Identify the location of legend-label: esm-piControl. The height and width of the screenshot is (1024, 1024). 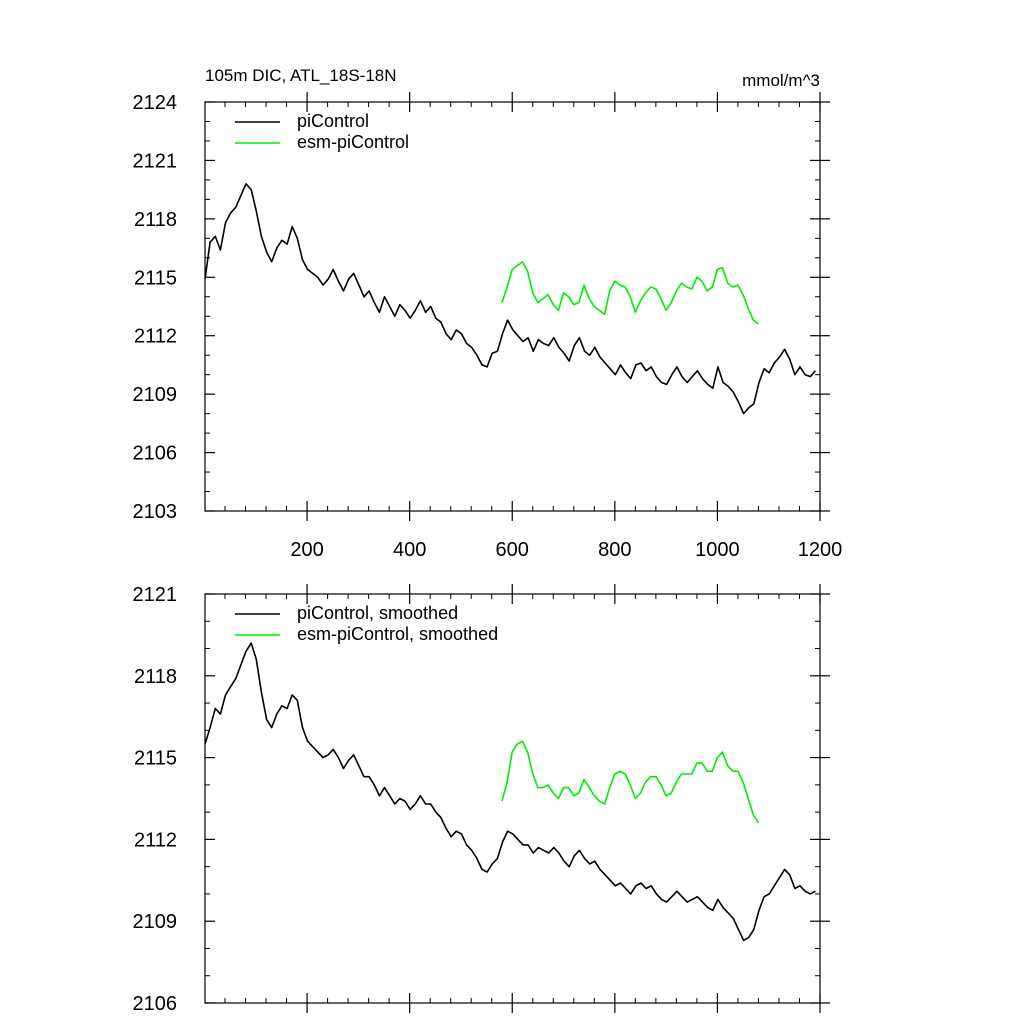
(353, 142).